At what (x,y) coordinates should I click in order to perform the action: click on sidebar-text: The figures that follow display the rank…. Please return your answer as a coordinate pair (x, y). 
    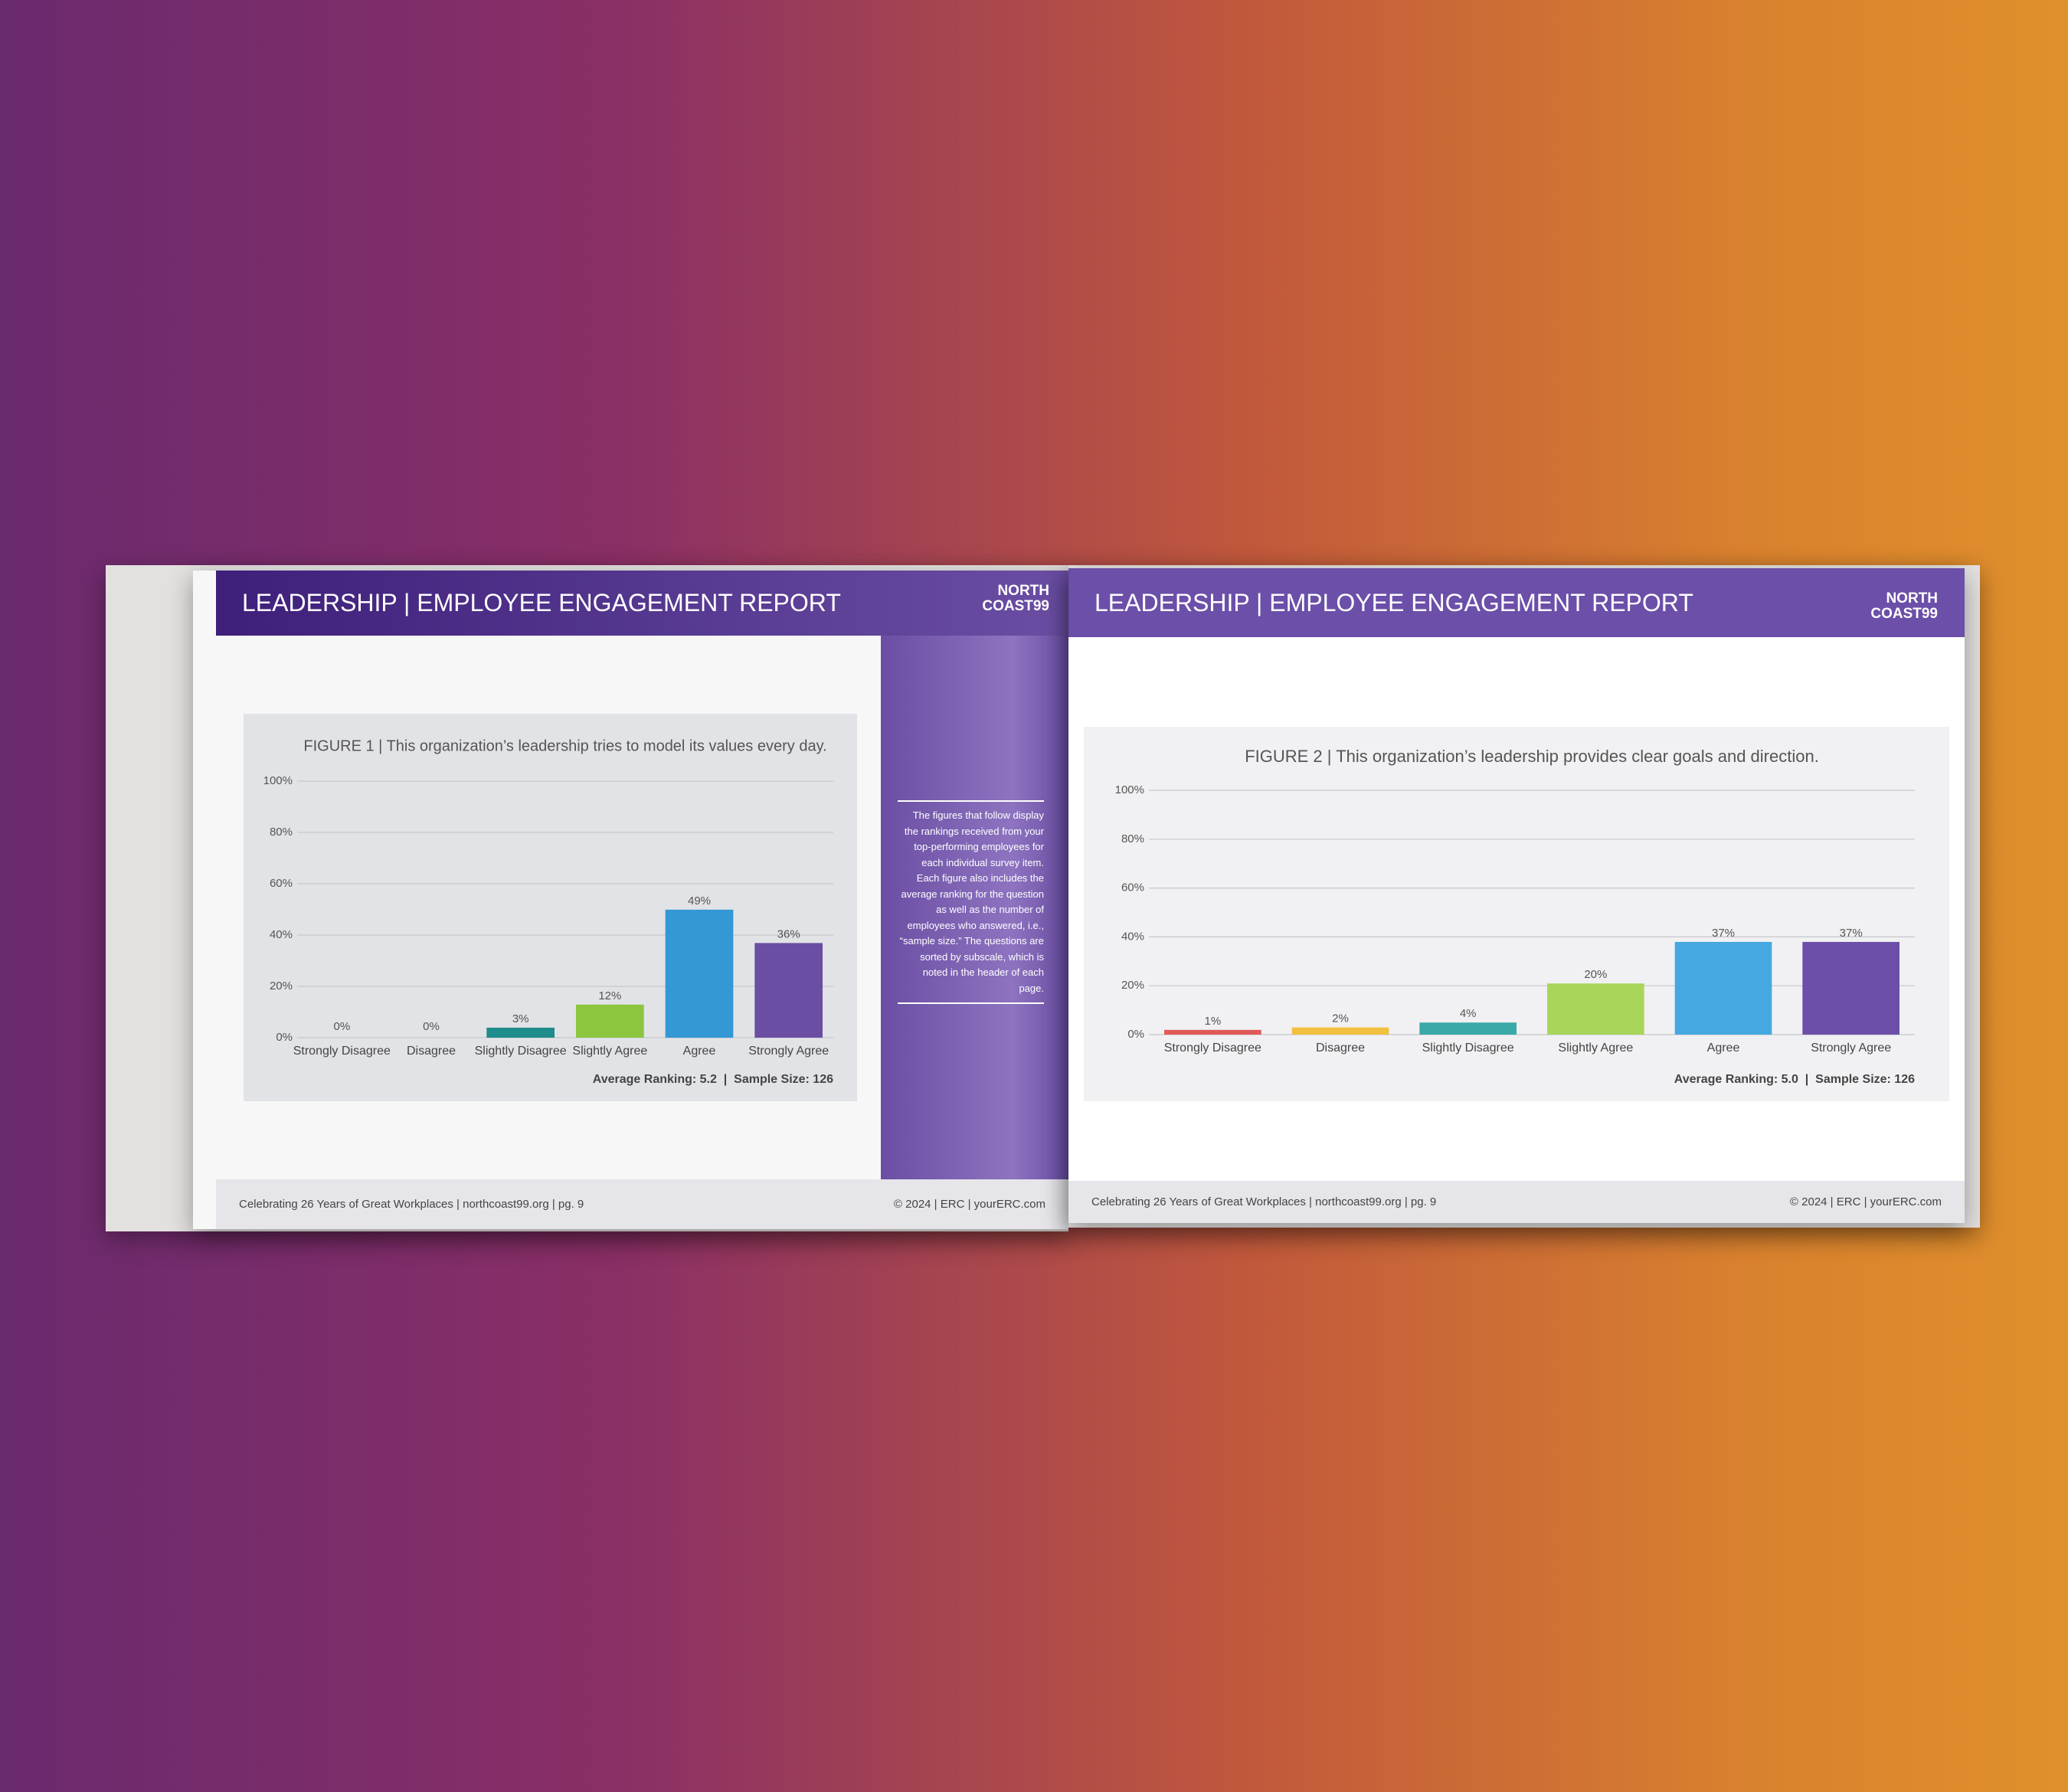
    Looking at the image, I should click on (971, 902).